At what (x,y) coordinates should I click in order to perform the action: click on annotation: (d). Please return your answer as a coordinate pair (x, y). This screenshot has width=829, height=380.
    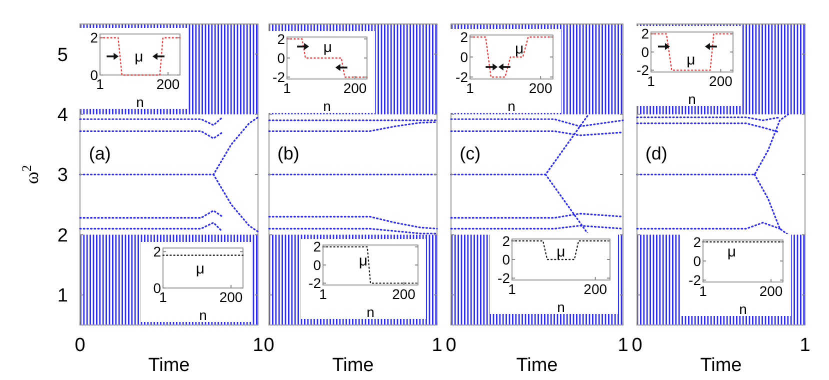
    Looking at the image, I should click on (656, 154).